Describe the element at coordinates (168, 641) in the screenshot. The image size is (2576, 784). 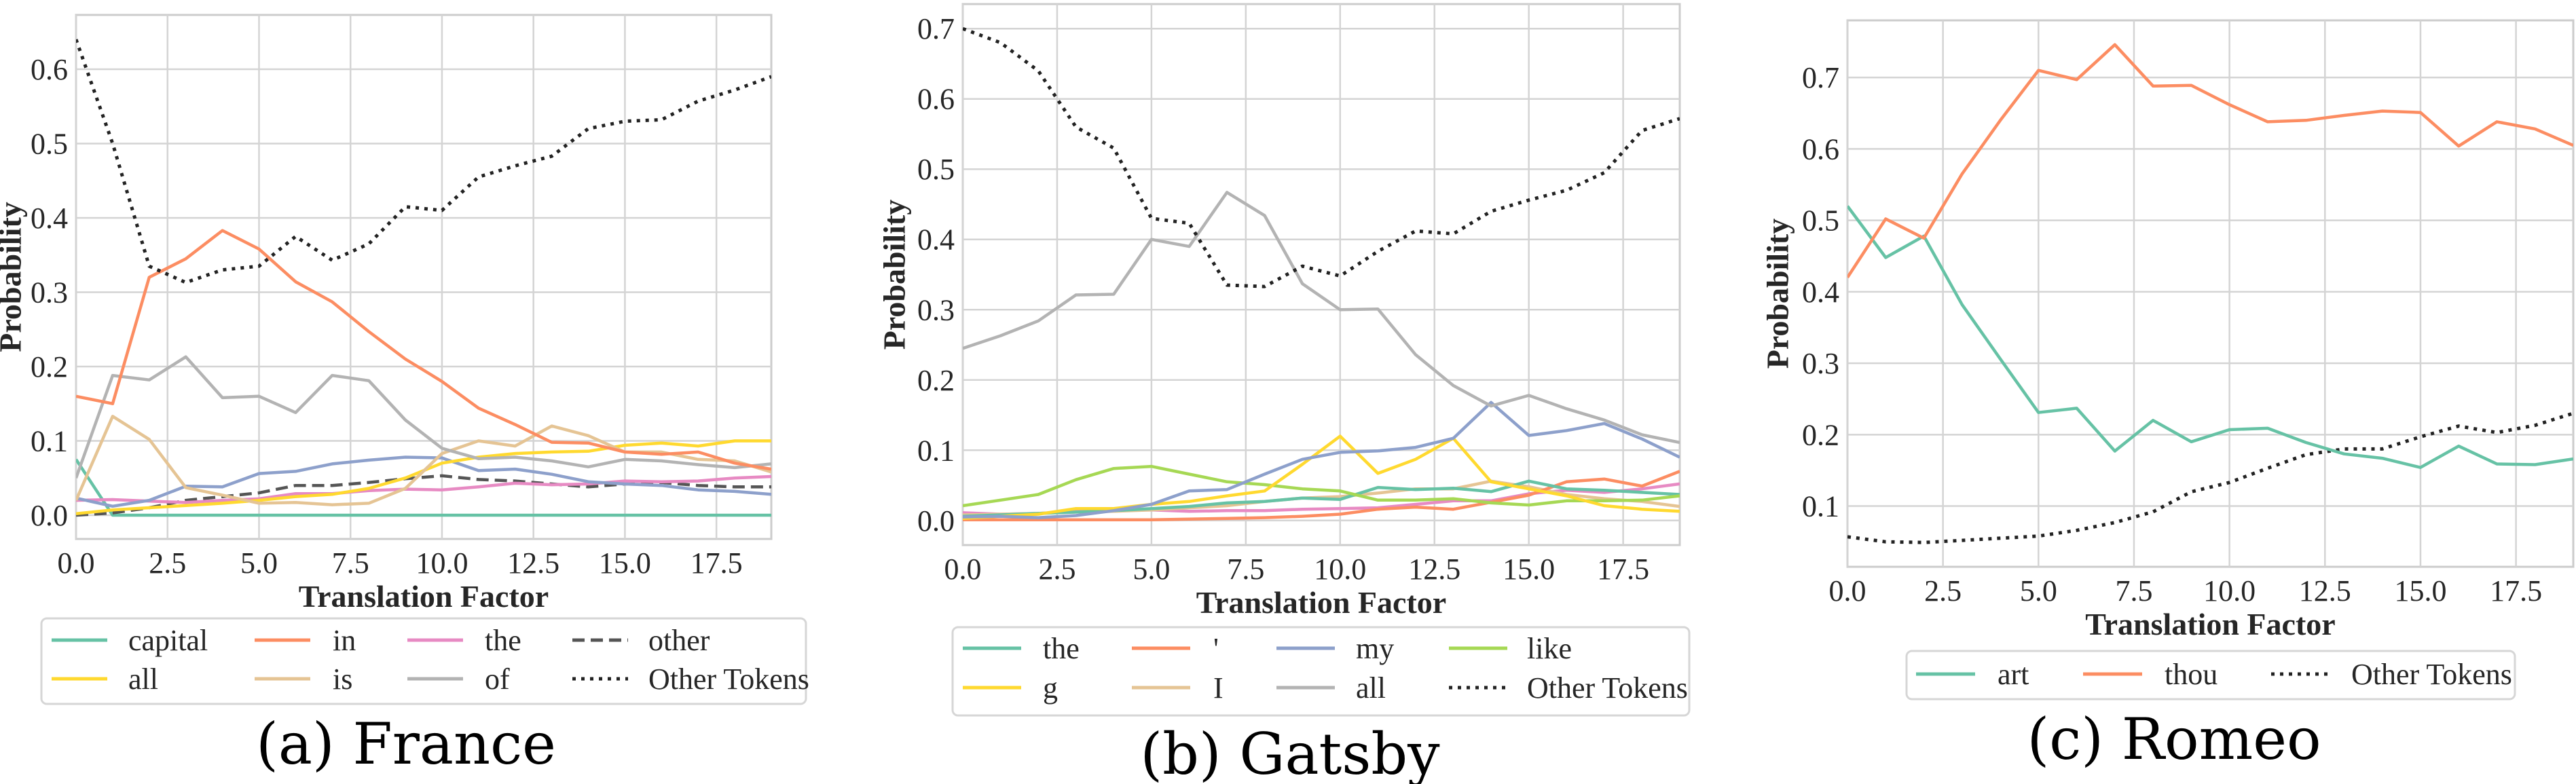
I see `legend-label: capital` at that location.